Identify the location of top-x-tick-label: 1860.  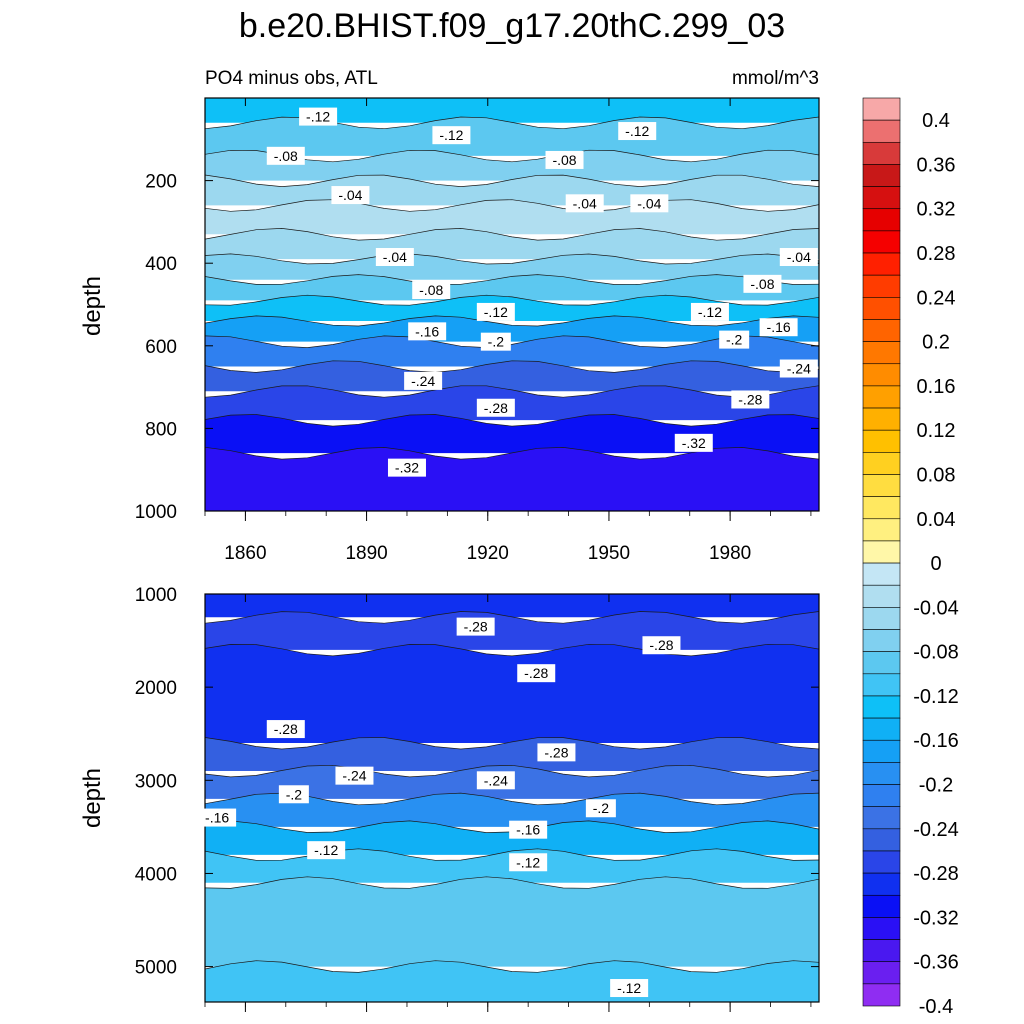
(245, 553).